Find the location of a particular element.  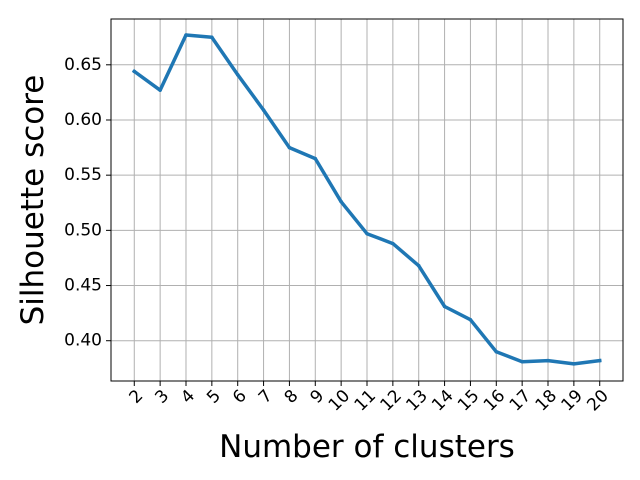

y-tick-label: 0.45 is located at coordinates (83, 286).